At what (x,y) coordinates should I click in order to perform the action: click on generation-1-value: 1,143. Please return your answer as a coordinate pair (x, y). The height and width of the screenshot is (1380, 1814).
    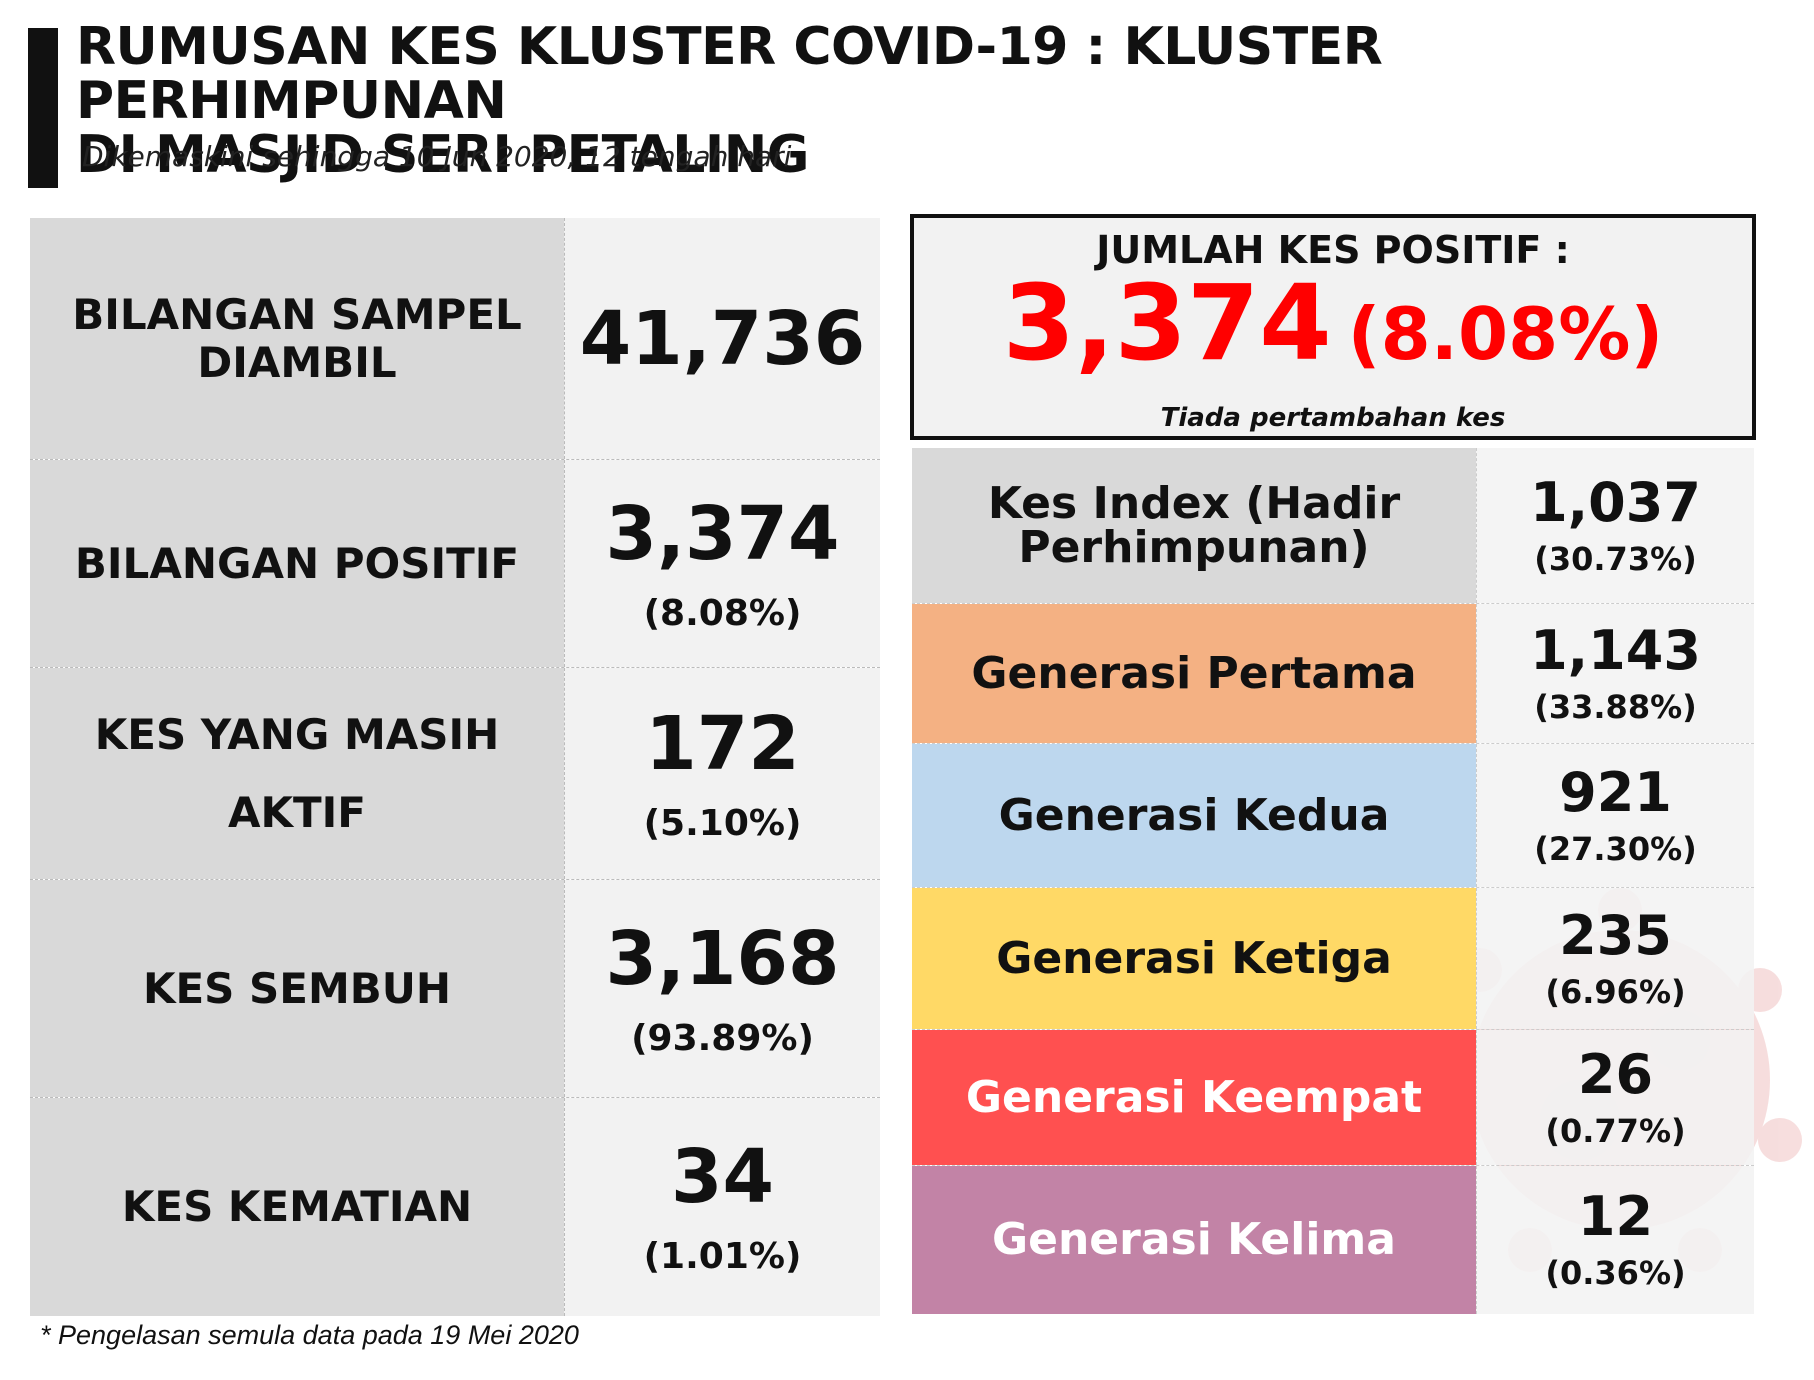
    Looking at the image, I should click on (1615, 650).